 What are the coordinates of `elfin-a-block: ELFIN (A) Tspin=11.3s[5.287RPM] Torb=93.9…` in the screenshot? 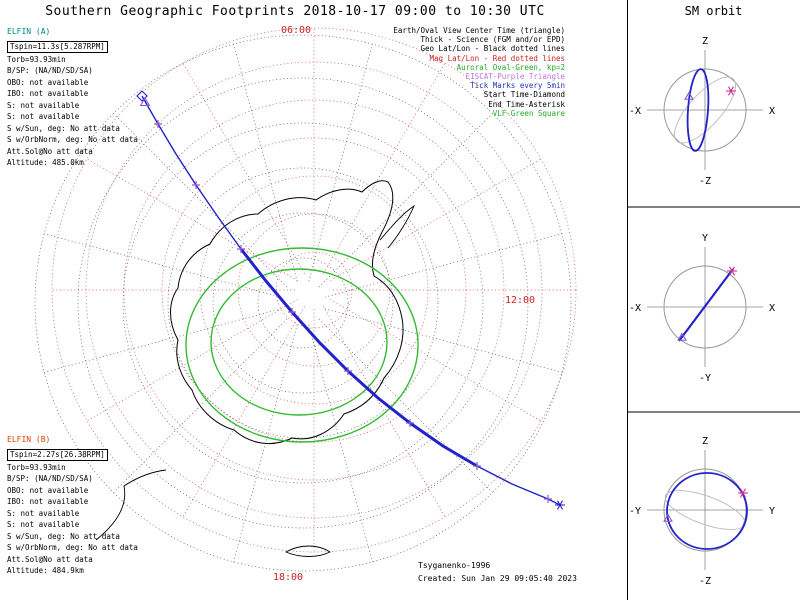 It's located at (72, 97).